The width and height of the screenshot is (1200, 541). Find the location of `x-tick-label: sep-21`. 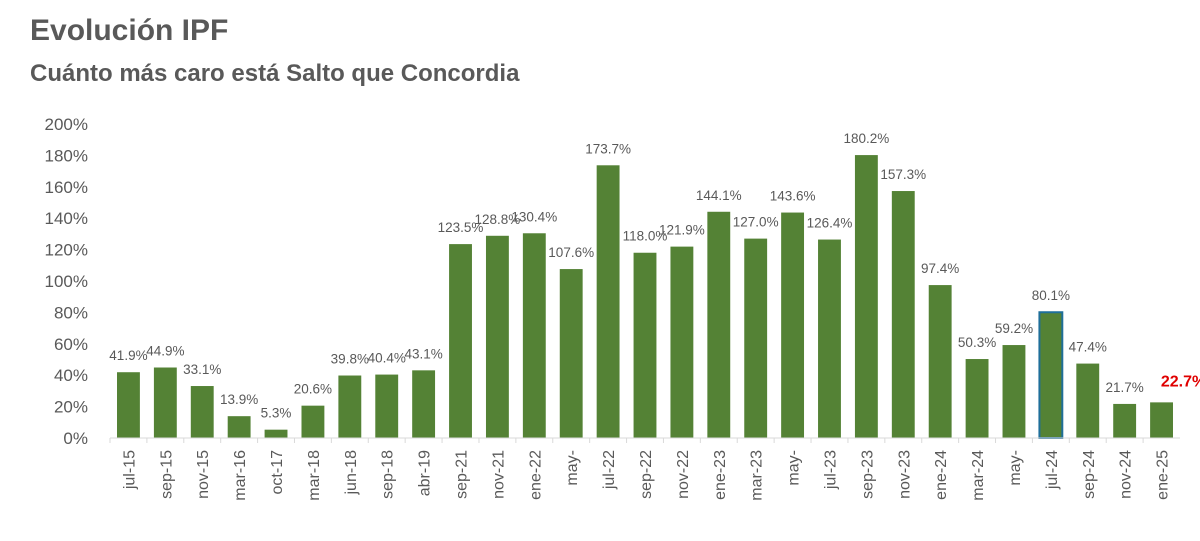

x-tick-label: sep-21 is located at coordinates (462, 474).